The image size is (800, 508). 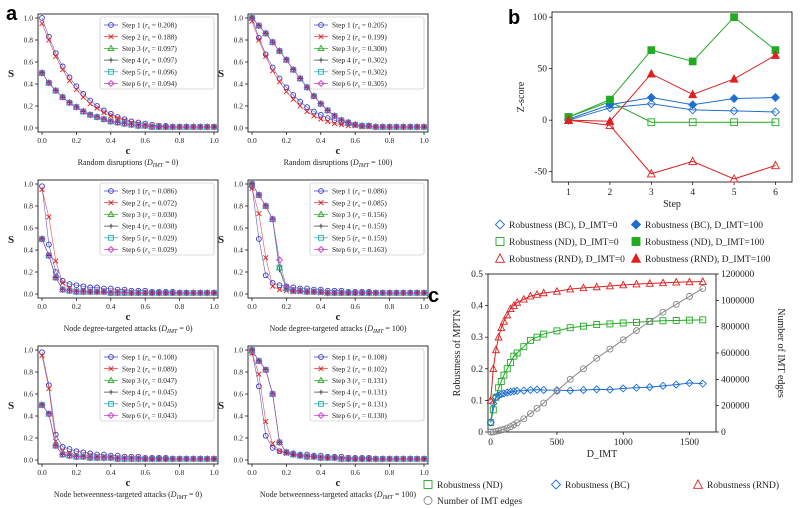 I want to click on marker-triangle-fill, so click(x=610, y=120).